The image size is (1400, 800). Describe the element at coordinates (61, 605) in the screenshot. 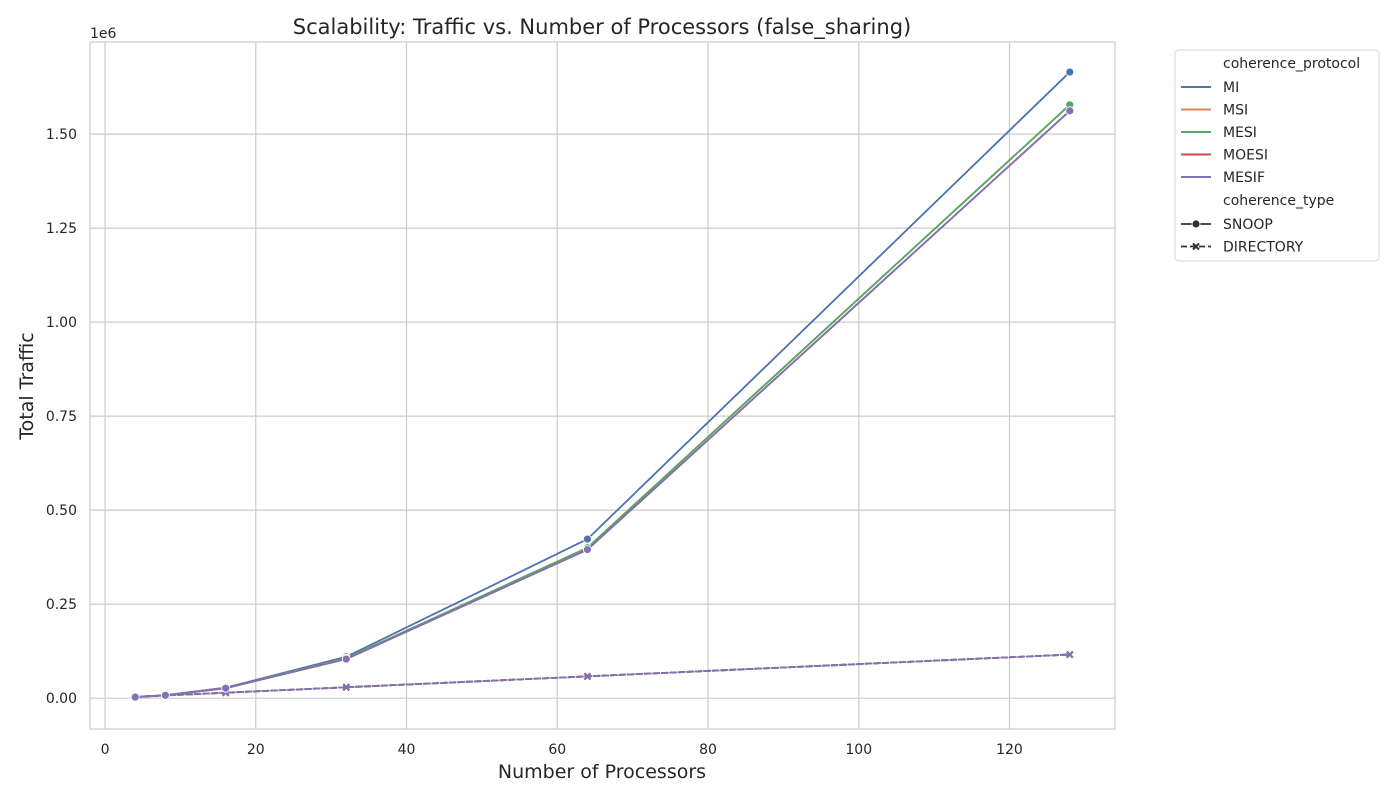

I see `y-tick-label: 0.25` at that location.